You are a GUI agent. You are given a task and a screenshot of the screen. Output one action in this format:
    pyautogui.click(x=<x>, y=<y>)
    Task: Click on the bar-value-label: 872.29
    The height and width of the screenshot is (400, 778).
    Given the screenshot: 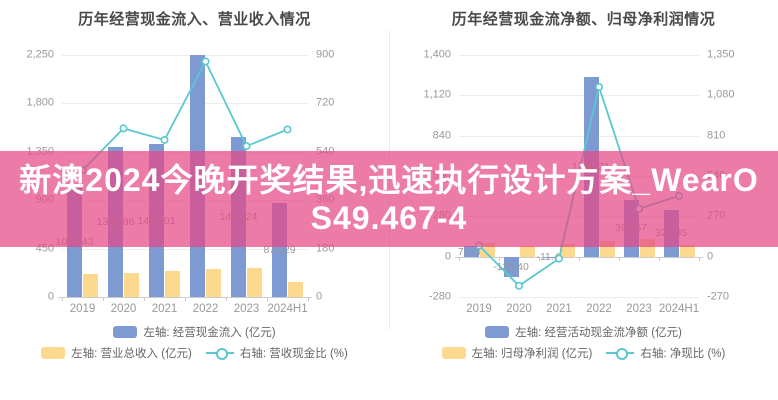 What is the action you would take?
    pyautogui.click(x=279, y=250)
    